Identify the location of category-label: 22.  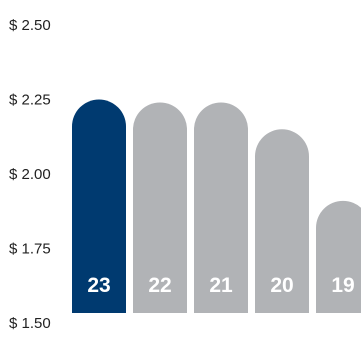
(159, 285).